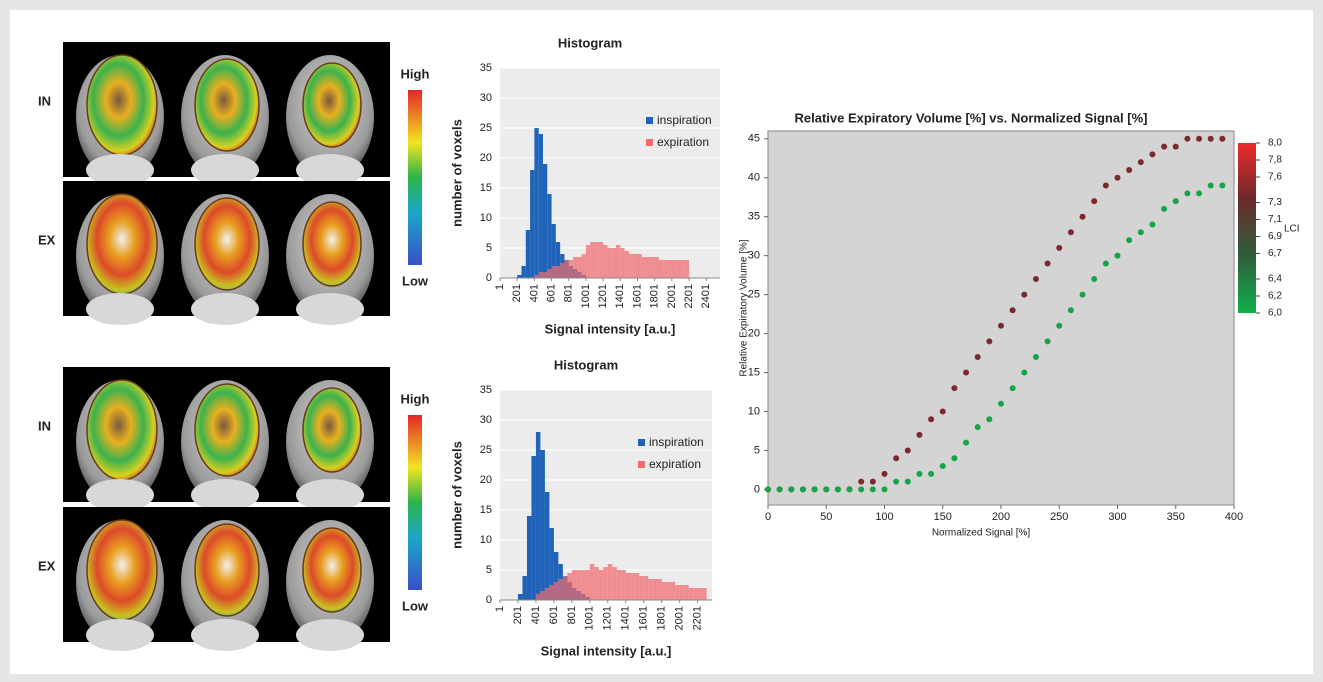 This screenshot has height=682, width=1323. Describe the element at coordinates (489, 248) in the screenshot. I see `y-tick-label: 5` at that location.